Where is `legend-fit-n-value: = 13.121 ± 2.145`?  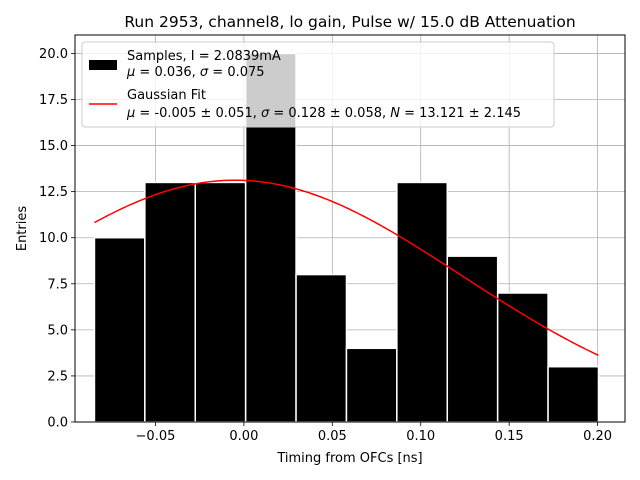 legend-fit-n-value: = 13.121 ± 2.145 is located at coordinates (460, 113).